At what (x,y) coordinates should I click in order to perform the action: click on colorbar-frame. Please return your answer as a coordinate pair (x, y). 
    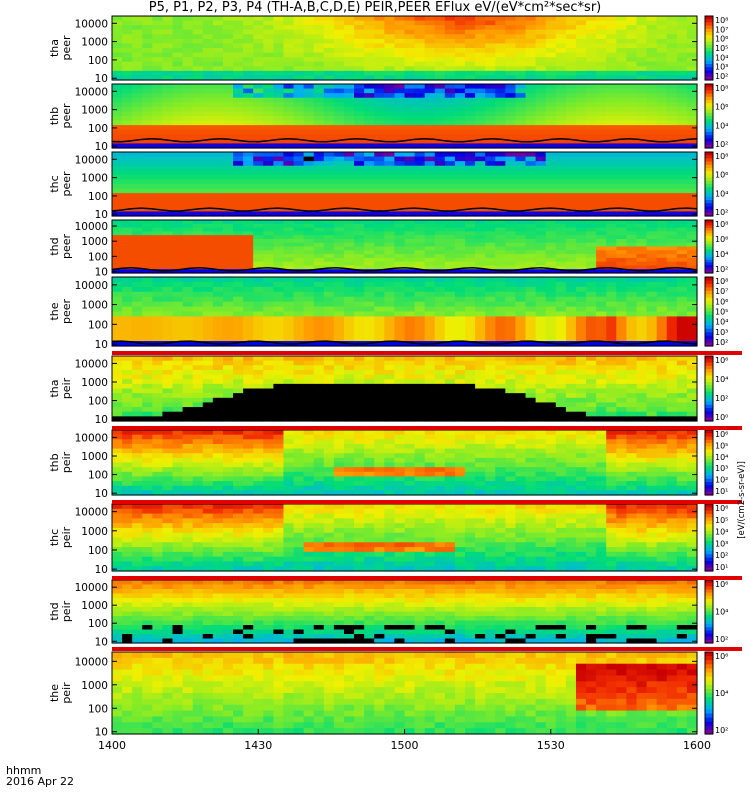
    Looking at the image, I should click on (709, 48).